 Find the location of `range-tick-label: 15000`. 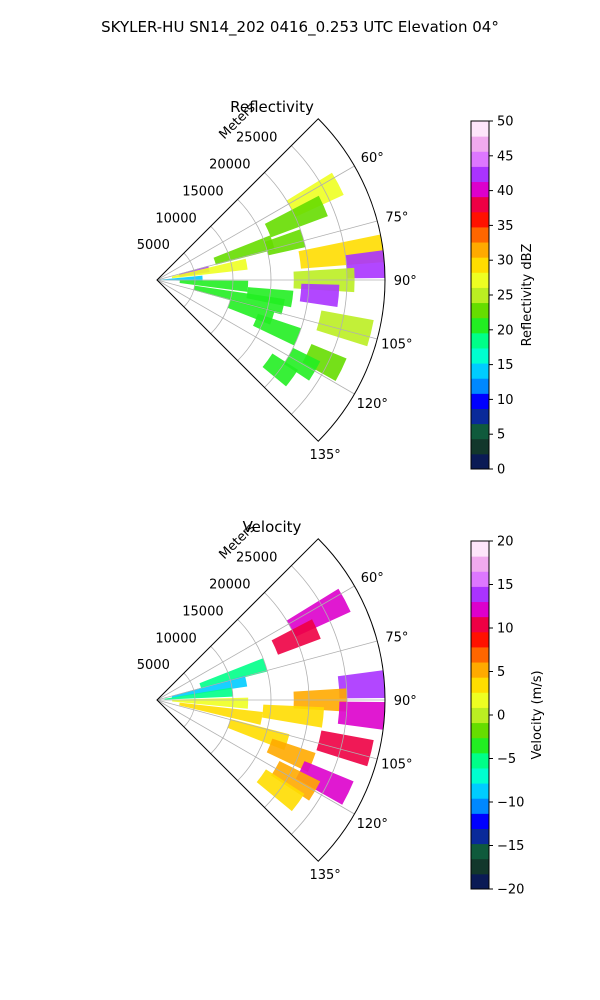

range-tick-label: 15000 is located at coordinates (202, 611).